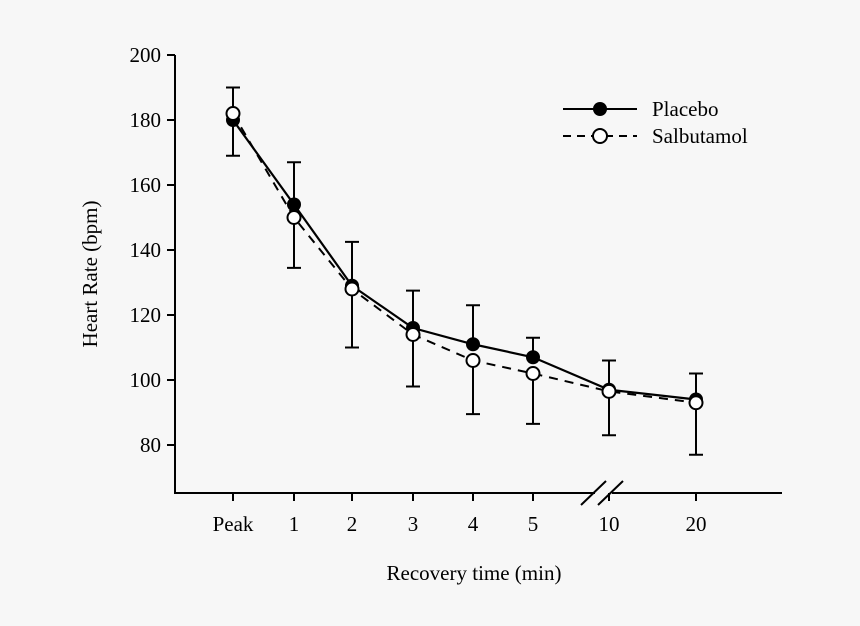 The height and width of the screenshot is (626, 860). What do you see at coordinates (146, 380) in the screenshot?
I see `y-tick-label: 100` at bounding box center [146, 380].